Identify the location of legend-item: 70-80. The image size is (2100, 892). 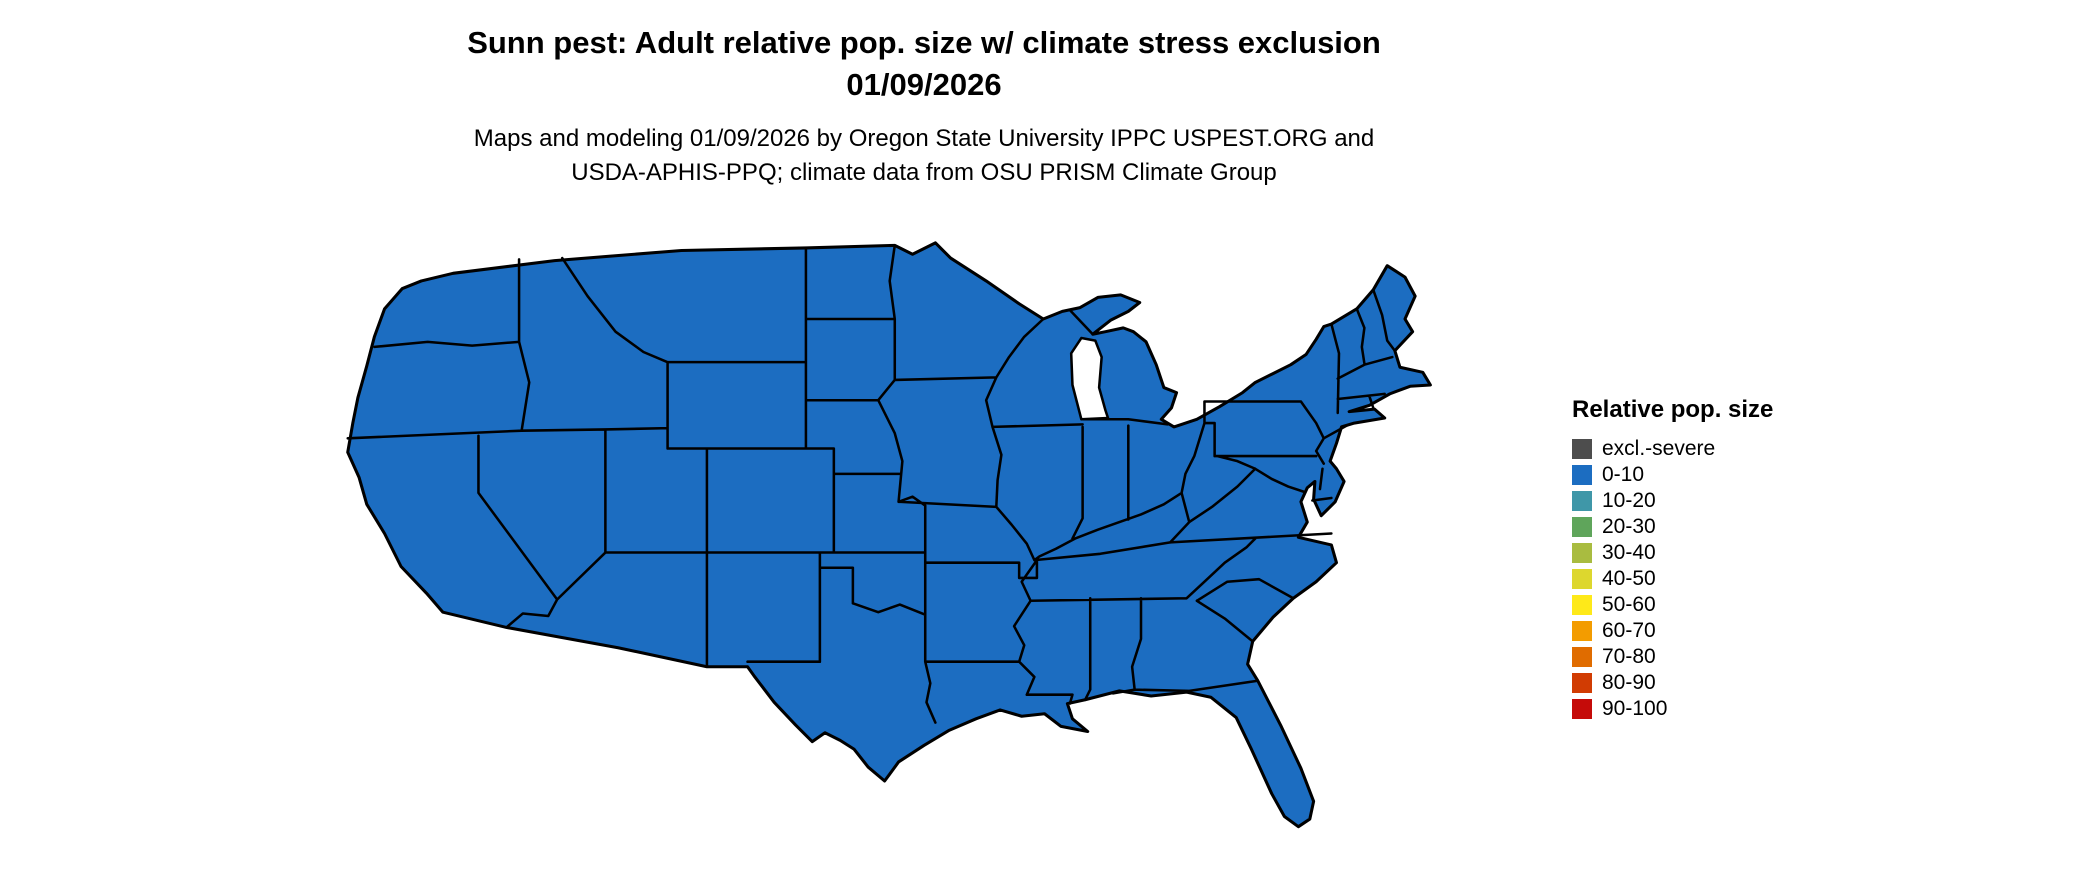
(1722, 657).